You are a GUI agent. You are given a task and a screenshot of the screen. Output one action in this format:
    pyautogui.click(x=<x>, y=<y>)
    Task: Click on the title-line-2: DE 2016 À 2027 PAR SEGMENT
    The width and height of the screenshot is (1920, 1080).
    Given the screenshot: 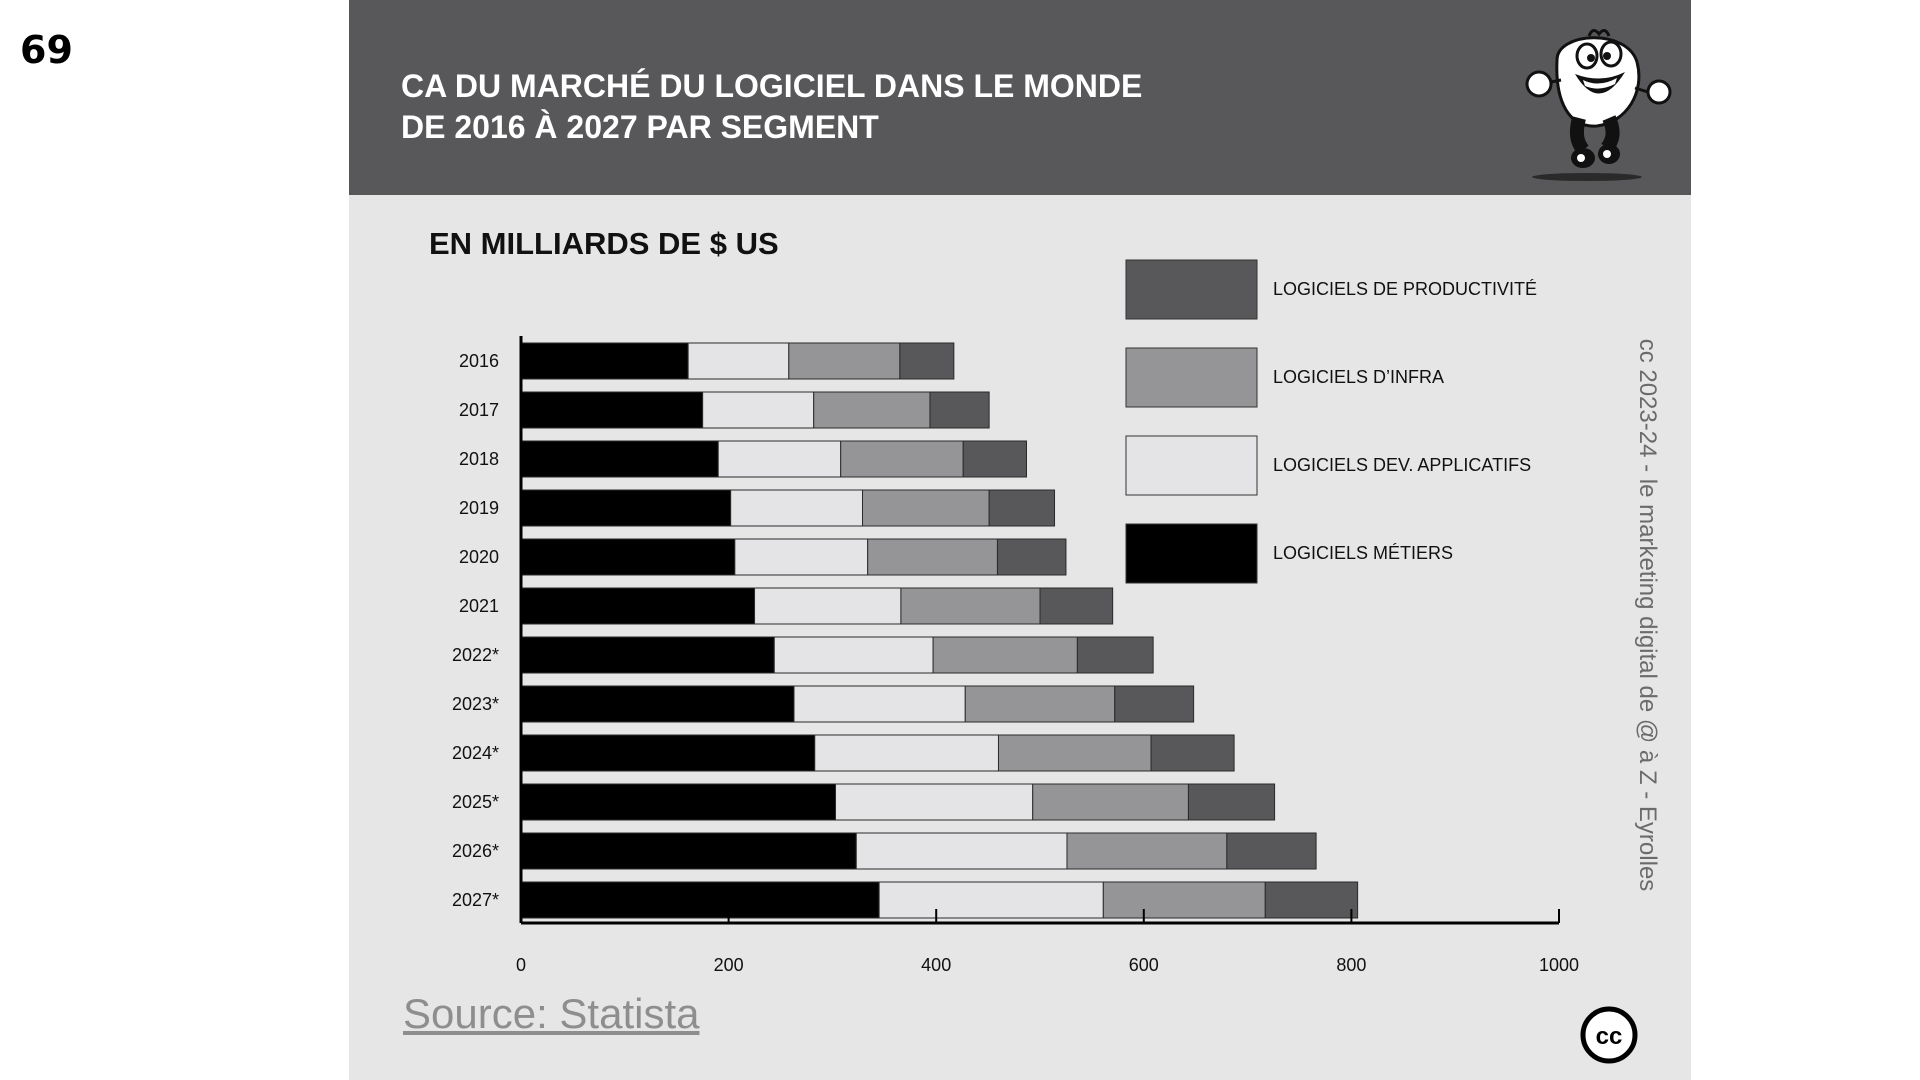 What is the action you would take?
    pyautogui.click(x=640, y=127)
    